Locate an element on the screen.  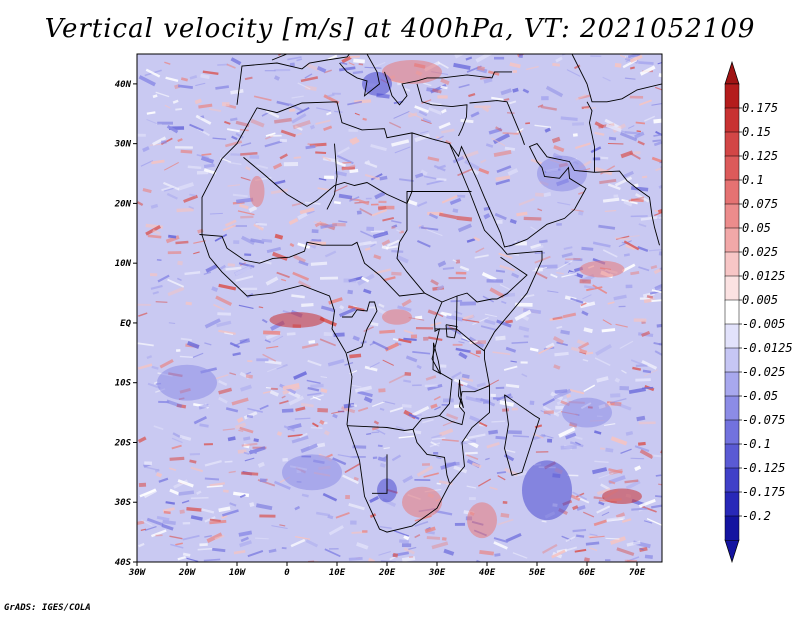
colorbar-label: -0.175 is located at coordinates (763, 492).